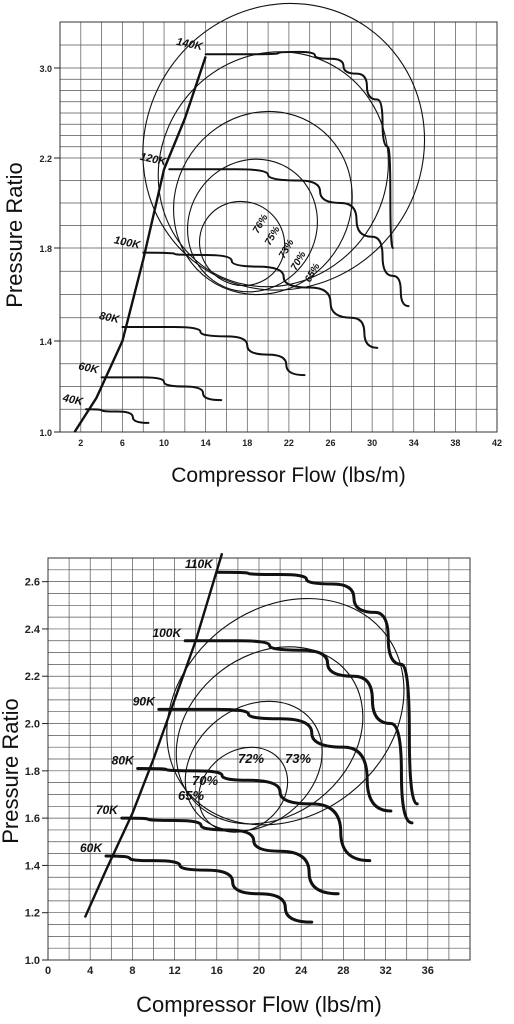  I want to click on efficiency-islands: 65%70% 72% 73%, so click(285, 715).